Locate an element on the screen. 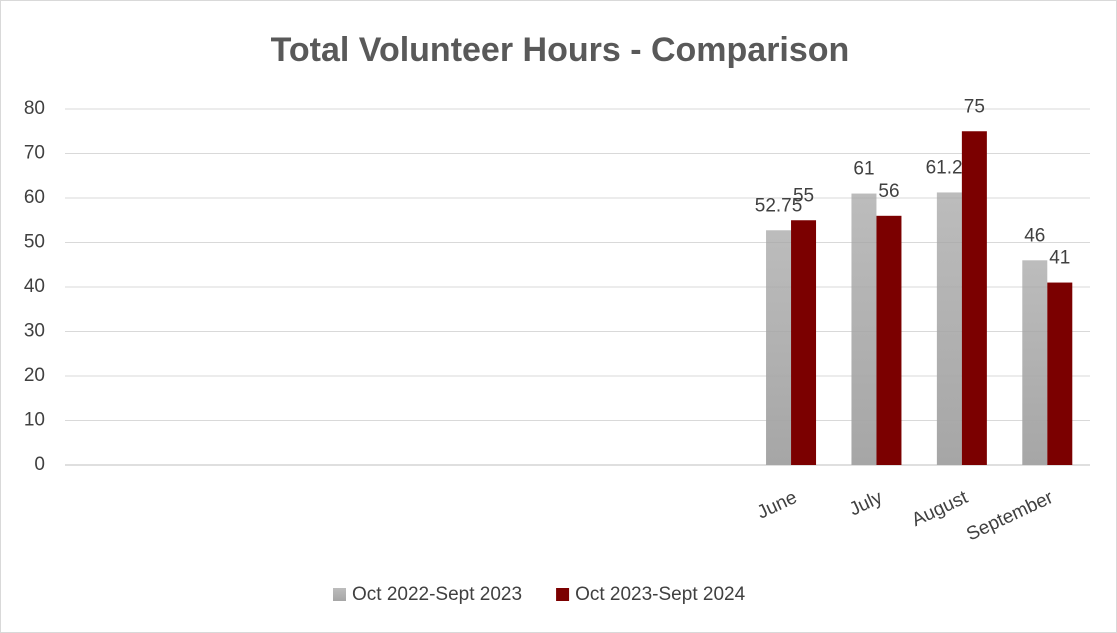  data-label: 61 is located at coordinates (863, 169).